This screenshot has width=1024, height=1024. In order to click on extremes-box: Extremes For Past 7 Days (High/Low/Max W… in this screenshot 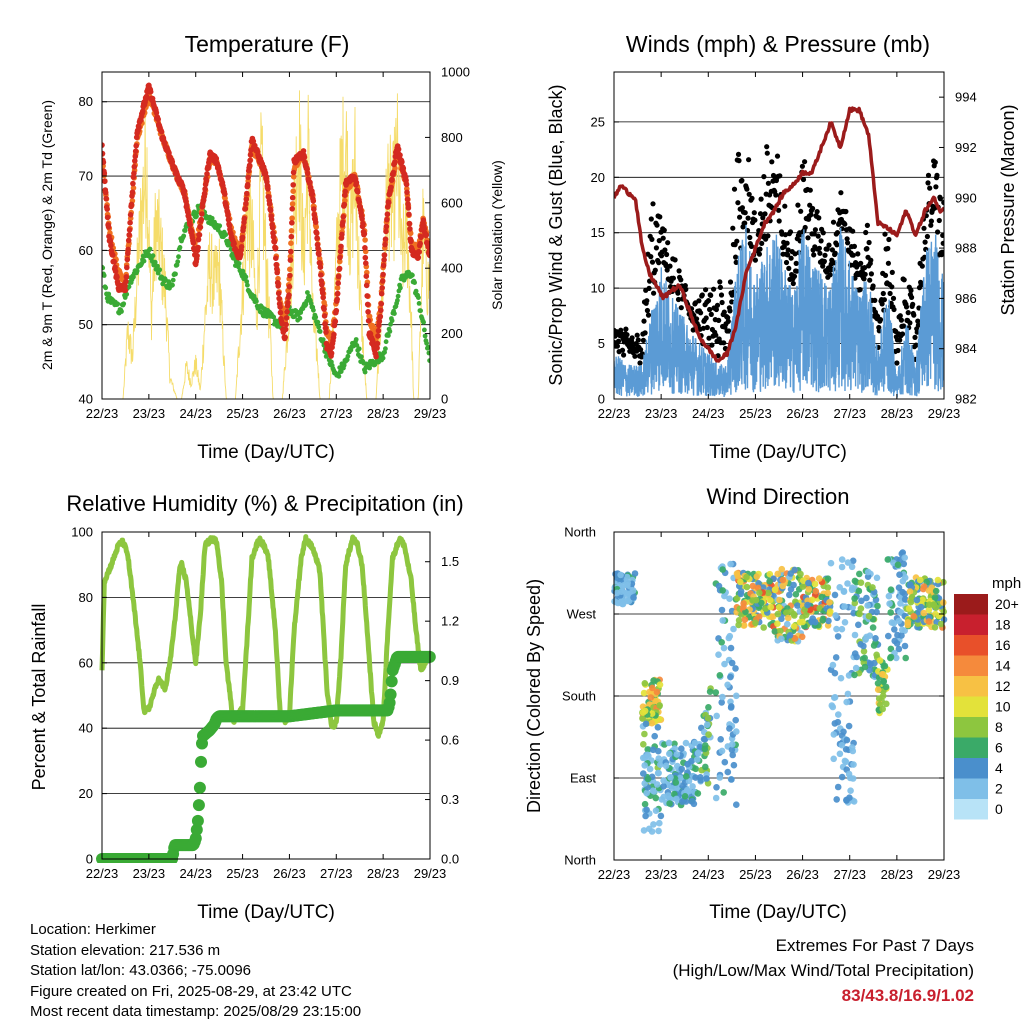, I will do `click(823, 970)`.